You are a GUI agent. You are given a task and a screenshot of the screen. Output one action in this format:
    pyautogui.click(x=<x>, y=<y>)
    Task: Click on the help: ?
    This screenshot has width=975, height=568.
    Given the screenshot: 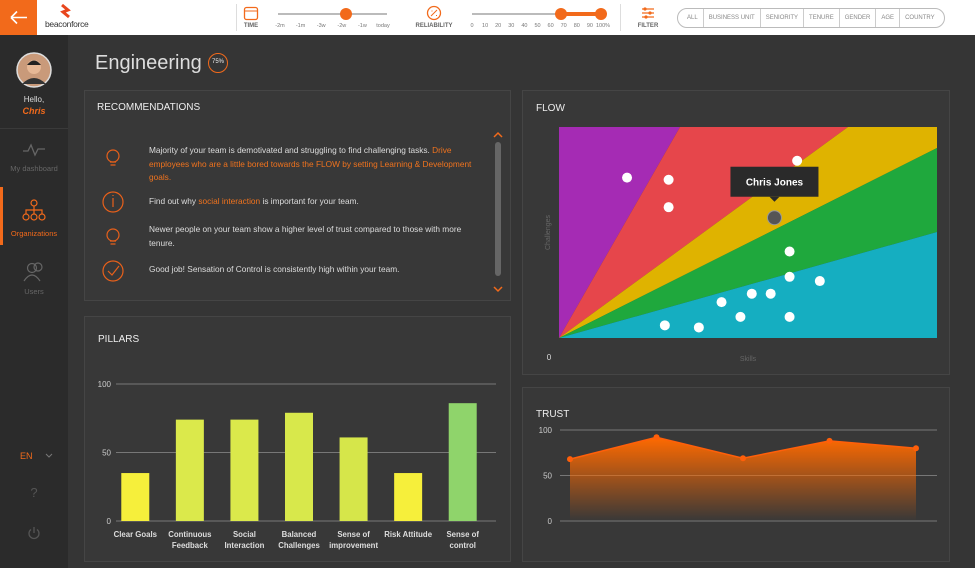 What is the action you would take?
    pyautogui.click(x=34, y=492)
    